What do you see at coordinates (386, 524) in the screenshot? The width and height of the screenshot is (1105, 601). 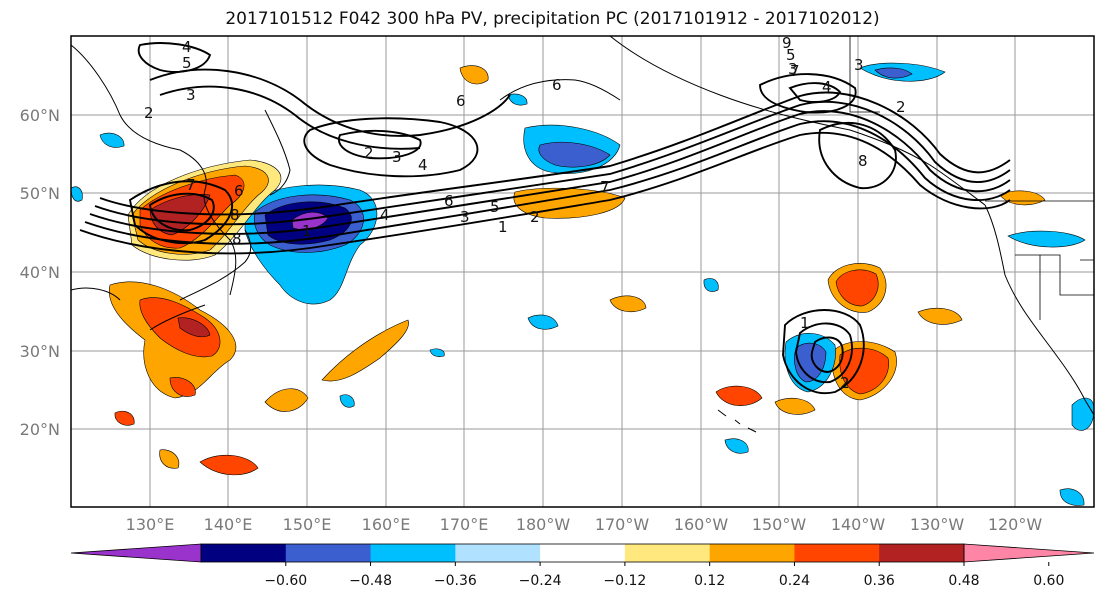 I see `lon-label: 160°E` at bounding box center [386, 524].